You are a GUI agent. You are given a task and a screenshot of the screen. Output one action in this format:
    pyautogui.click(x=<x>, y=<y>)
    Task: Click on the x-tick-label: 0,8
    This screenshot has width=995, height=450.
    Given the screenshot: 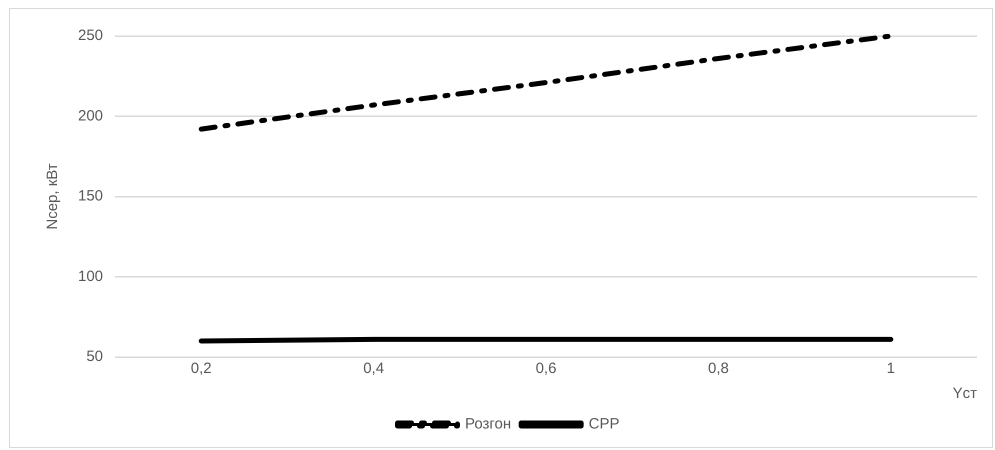 What is the action you would take?
    pyautogui.click(x=718, y=369)
    